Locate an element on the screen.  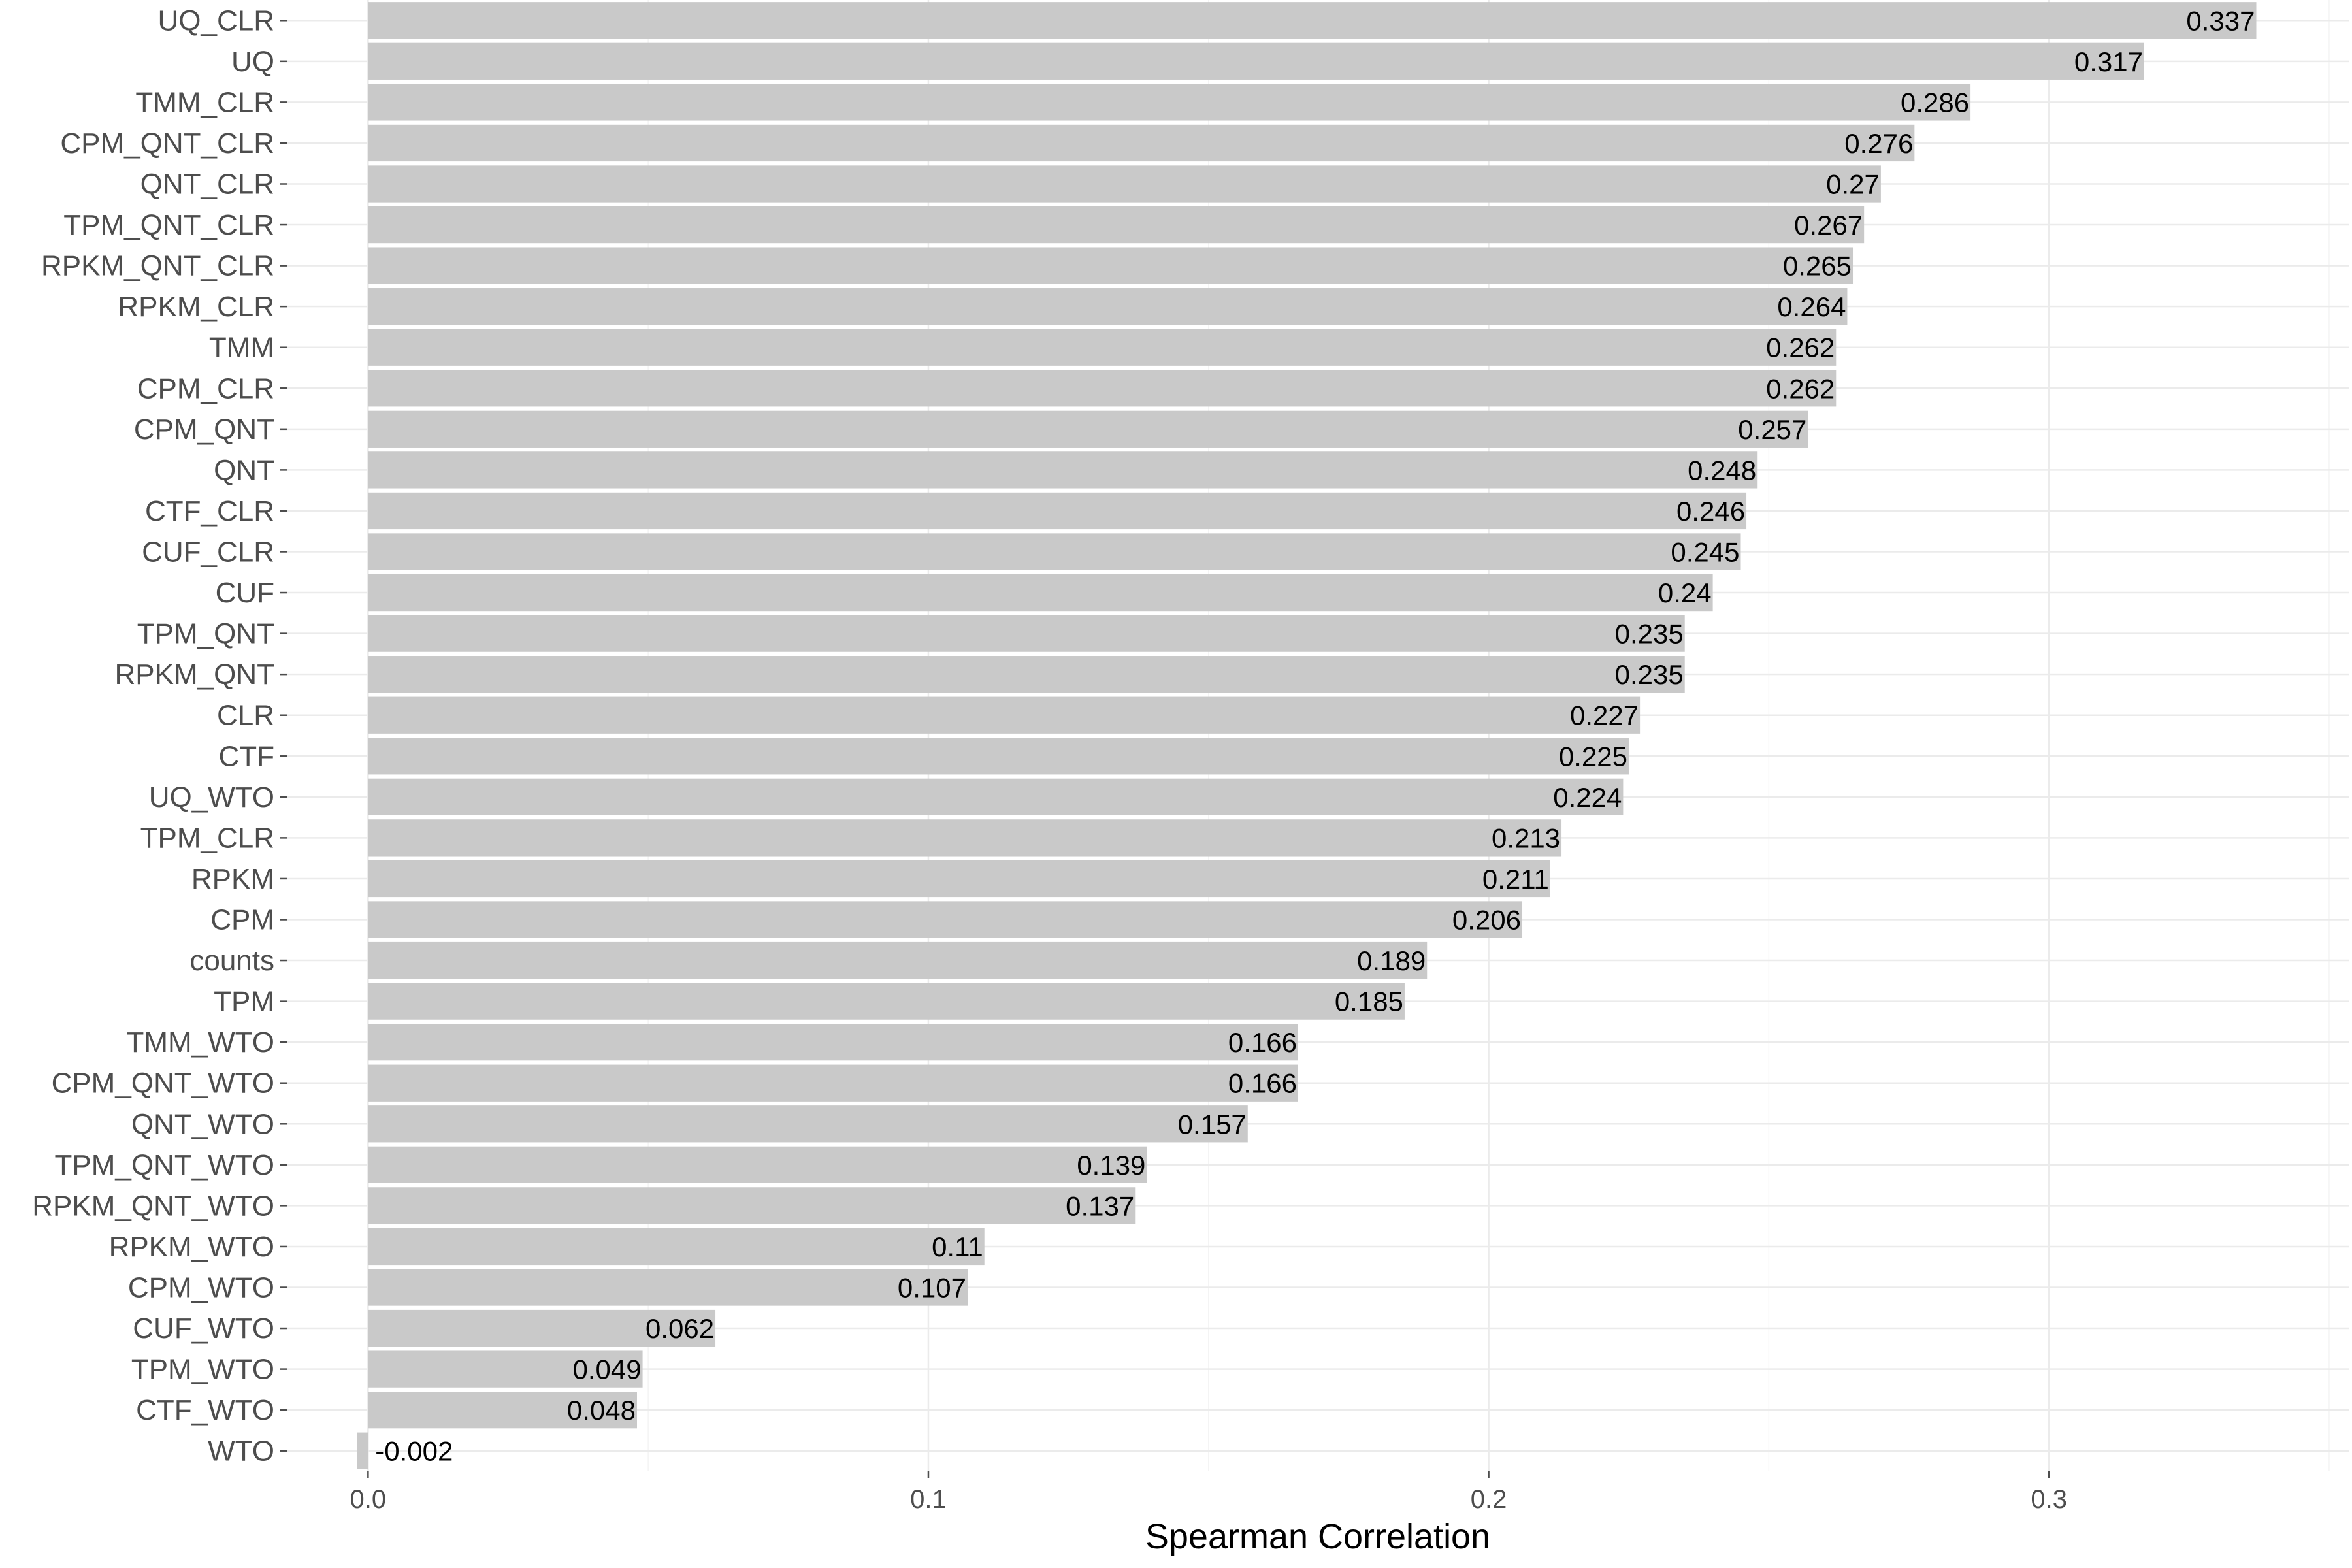
category-label: CPM_QNT_WTO is located at coordinates (163, 1084).